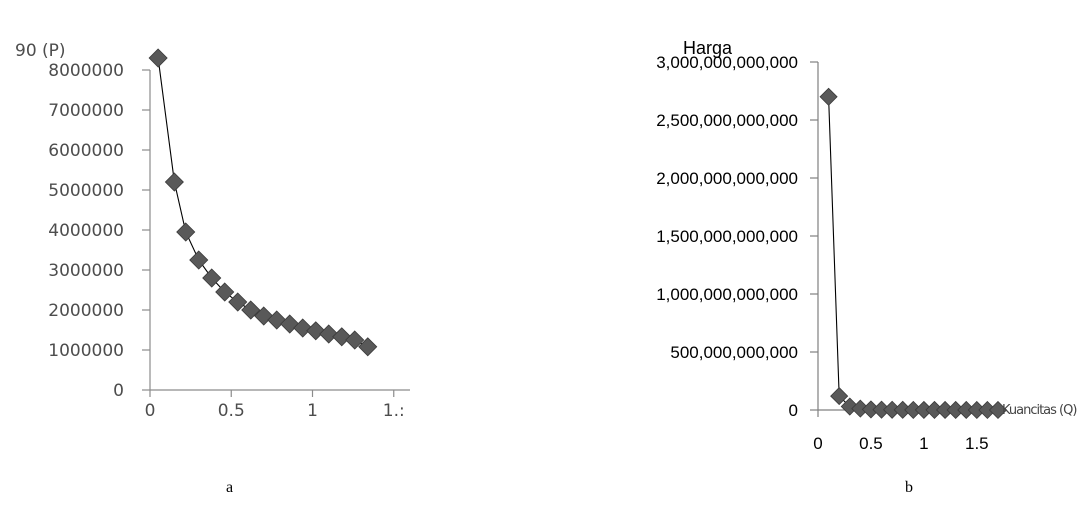  I want to click on chart-a-x-tick-label: 1.:, so click(394, 411).